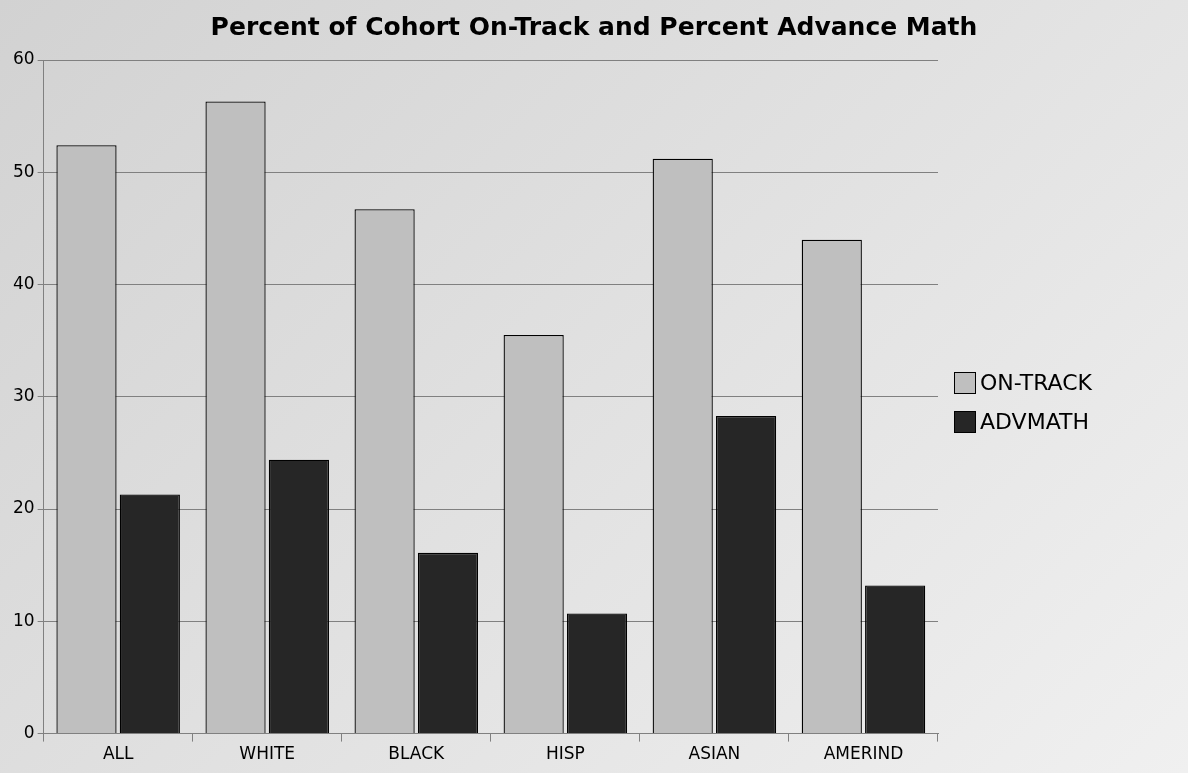  Describe the element at coordinates (23, 58) in the screenshot. I see `y-tick-label: 60` at that location.